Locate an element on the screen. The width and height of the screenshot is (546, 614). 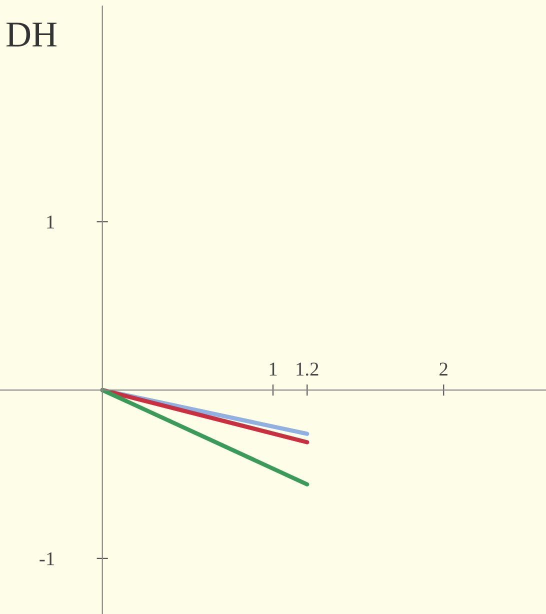
x-tick-label: 1 is located at coordinates (273, 369).